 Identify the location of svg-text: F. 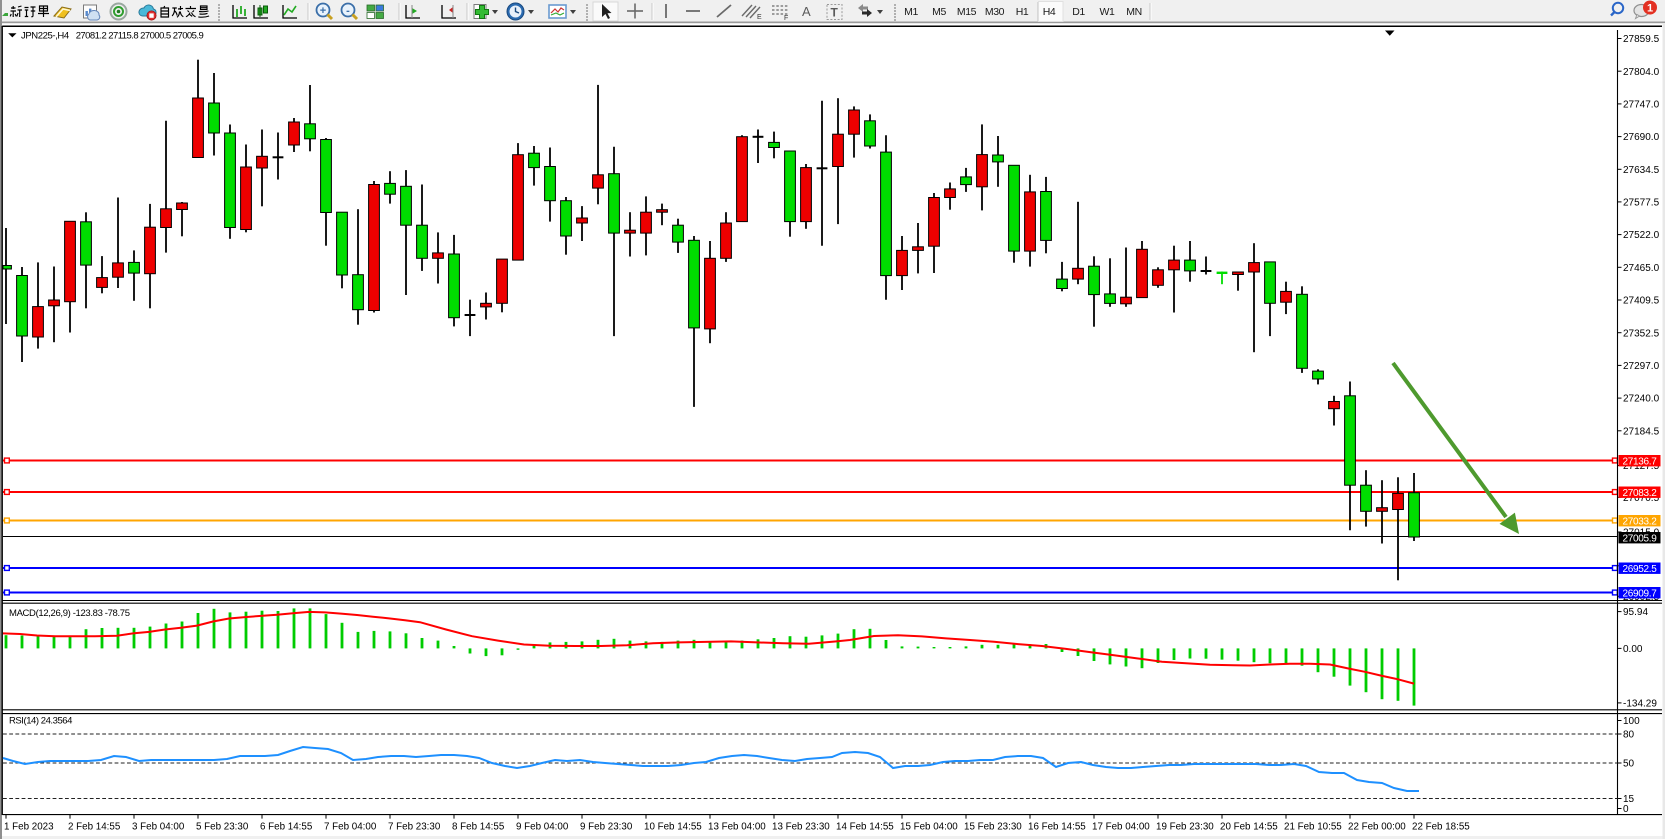
(786, 18).